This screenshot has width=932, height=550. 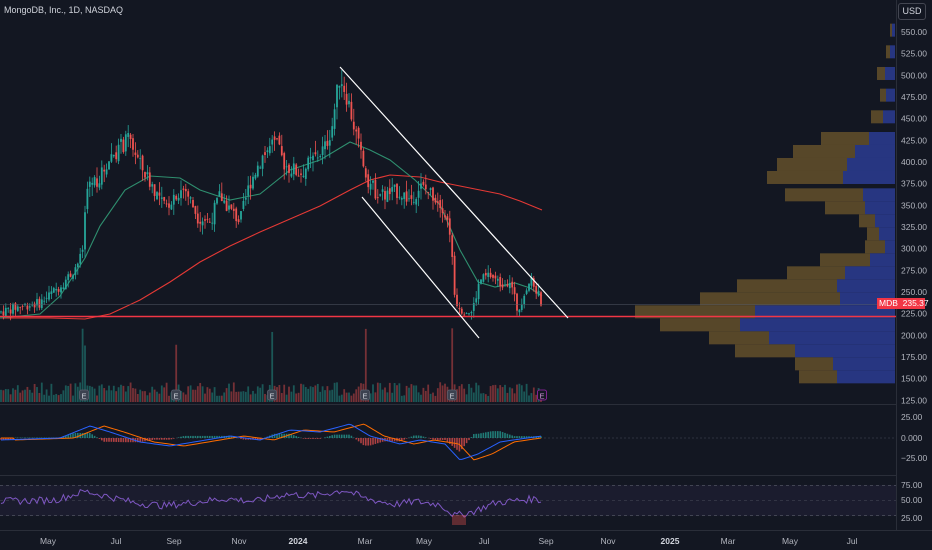 I want to click on rsi-axis: 75.00 50.00 25.00, so click(x=912, y=501).